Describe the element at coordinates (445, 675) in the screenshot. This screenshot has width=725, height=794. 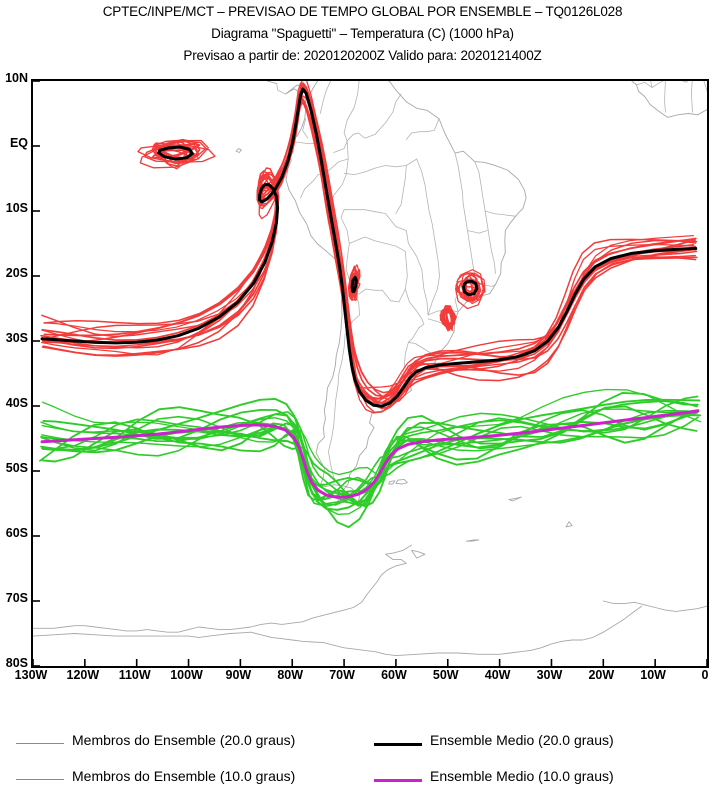
I see `x-tick-label: 50W` at that location.